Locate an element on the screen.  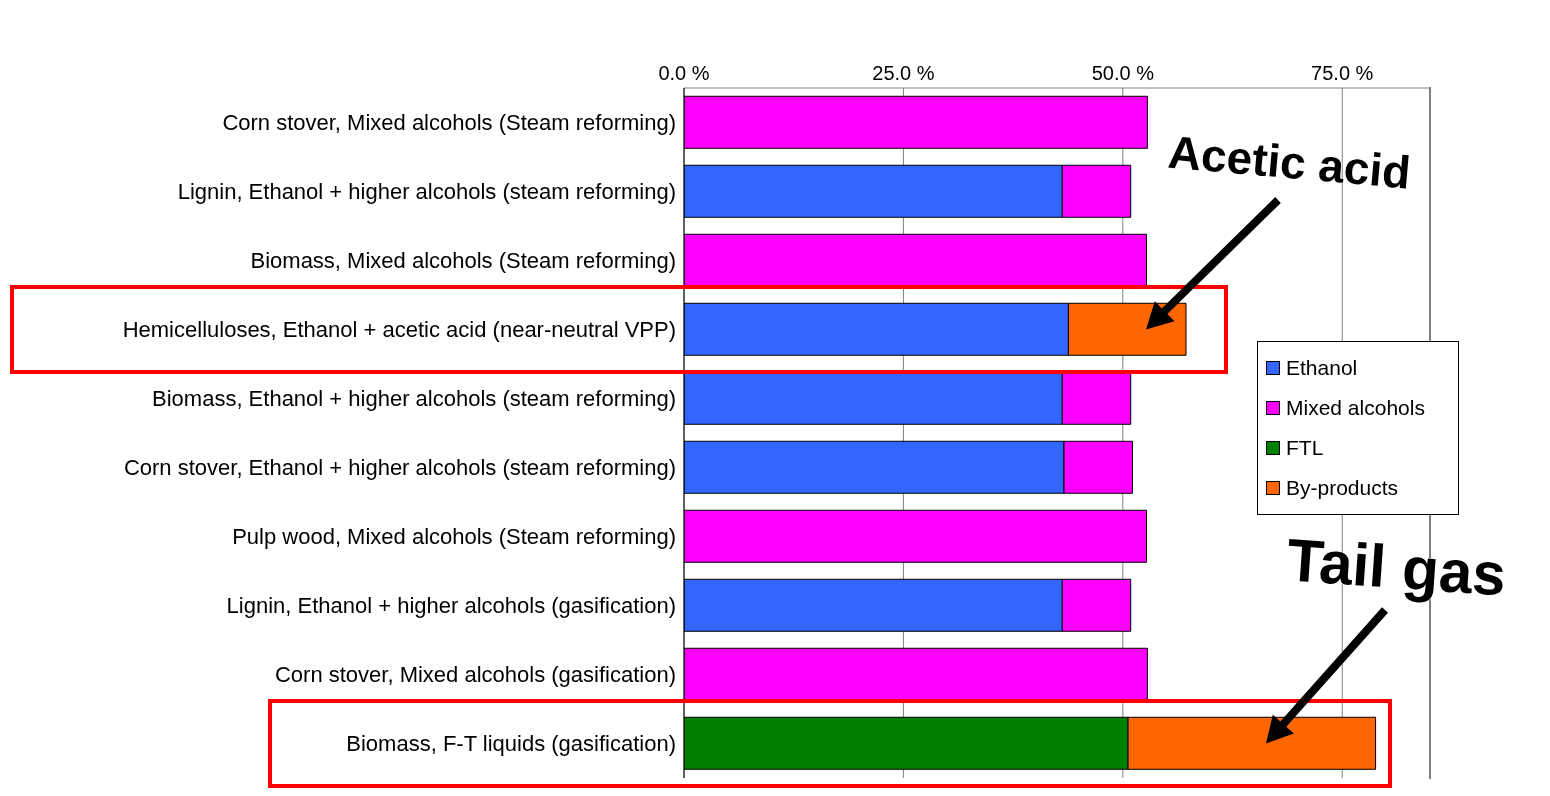
y-tick-label: Biomass, Ethanol + higher alcohols (steam reforming) is located at coordinates (414, 399).